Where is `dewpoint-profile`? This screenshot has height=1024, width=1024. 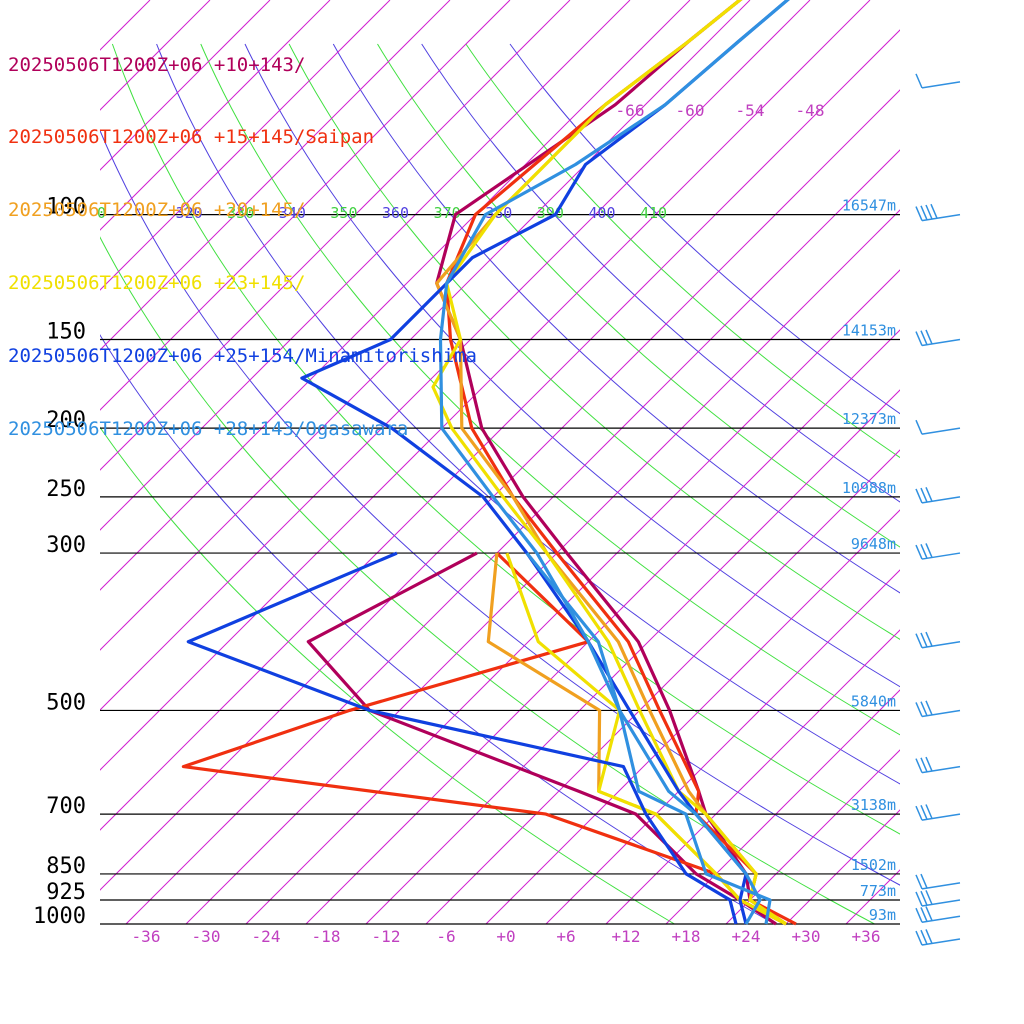
dewpoint-profile is located at coordinates (646, 739).